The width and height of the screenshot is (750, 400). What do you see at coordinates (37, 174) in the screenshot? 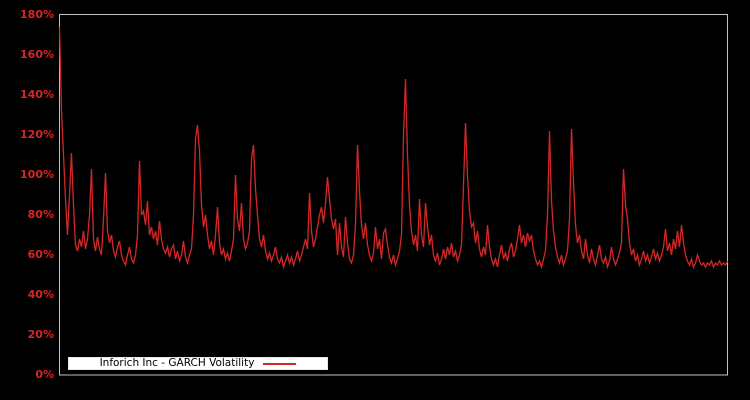
I see `y-tick-label: 100%` at bounding box center [37, 174].